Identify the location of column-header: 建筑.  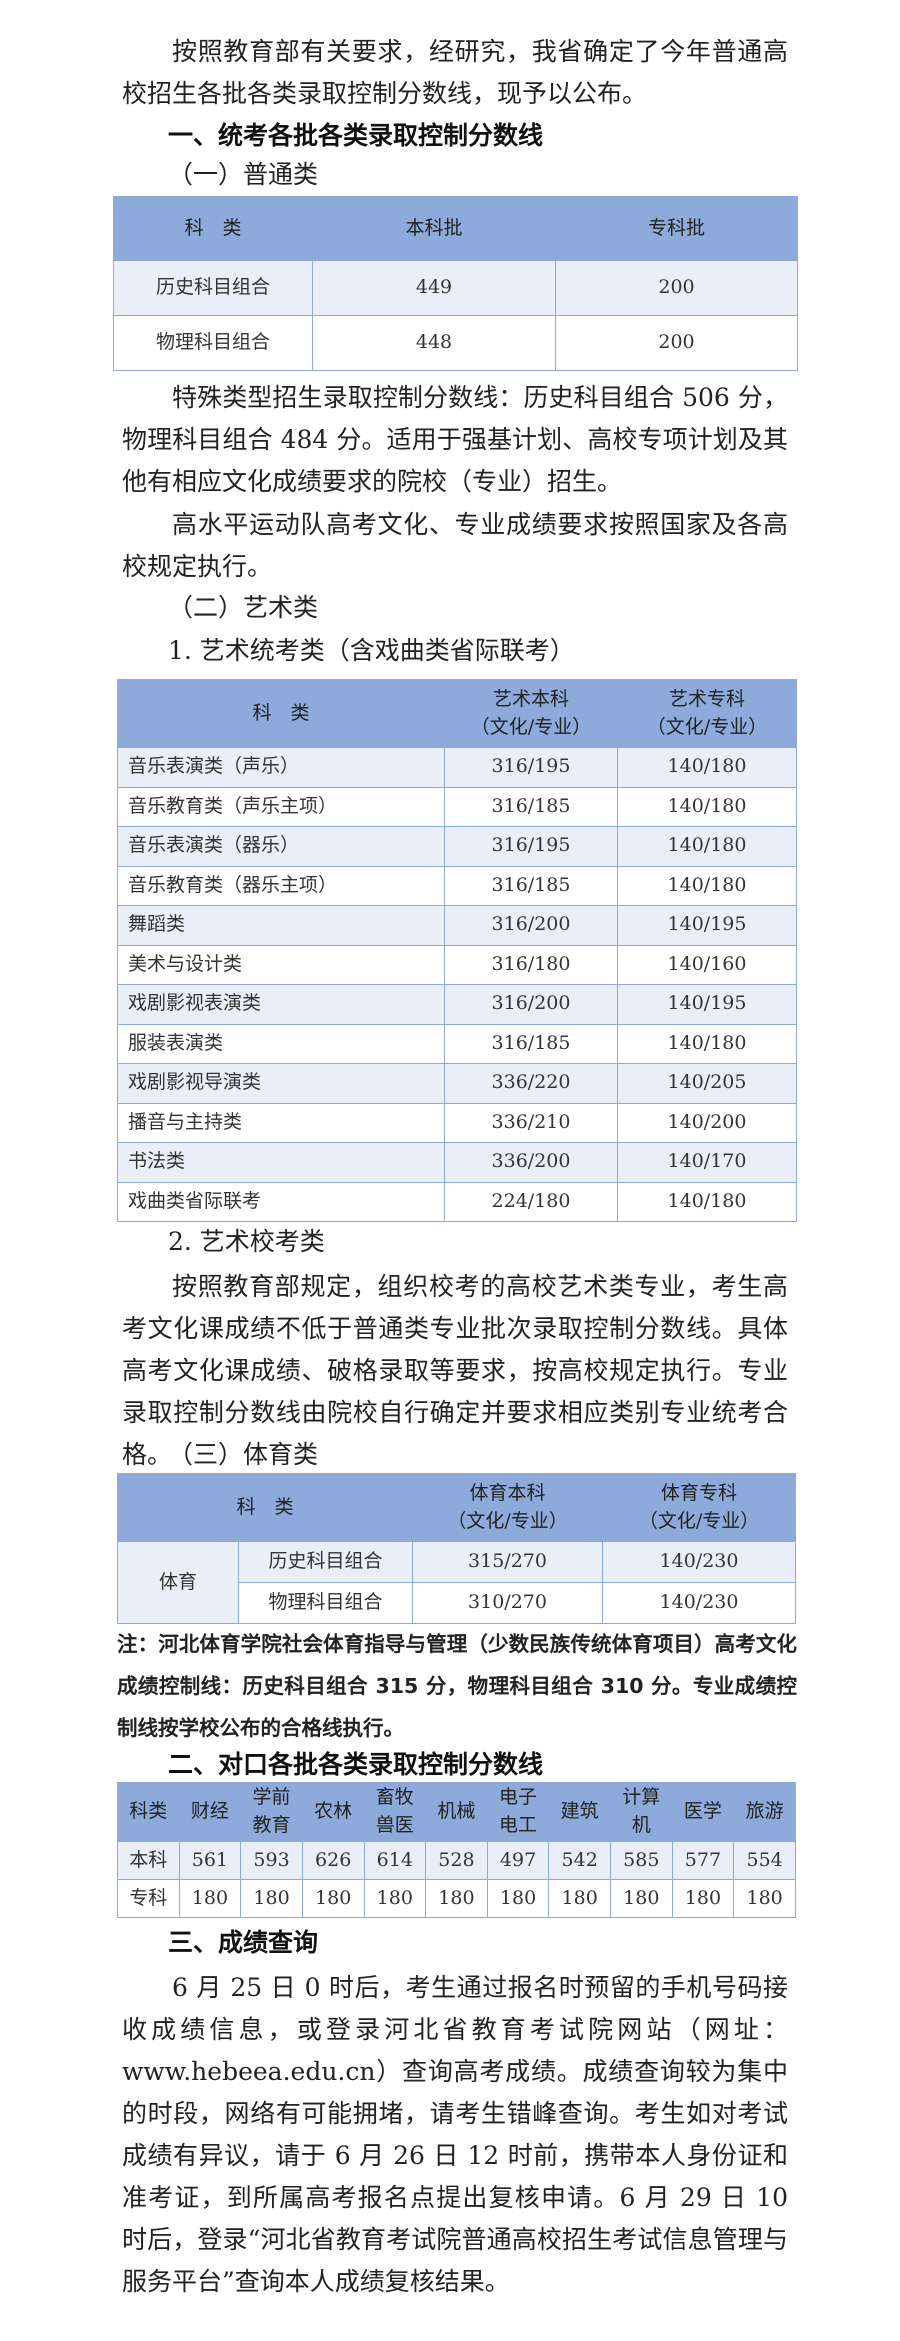
(579, 1812).